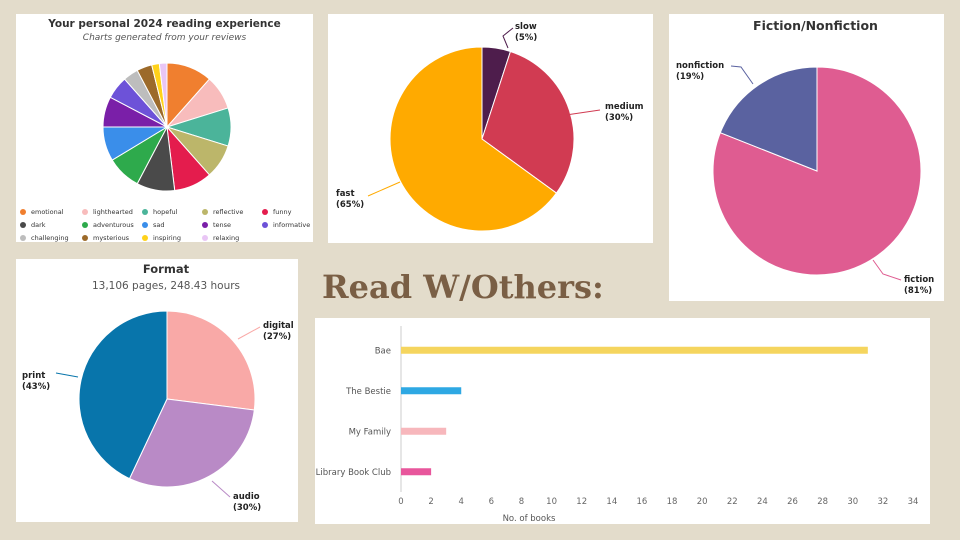  I want to click on legend-item-informative: informative, so click(286, 225).